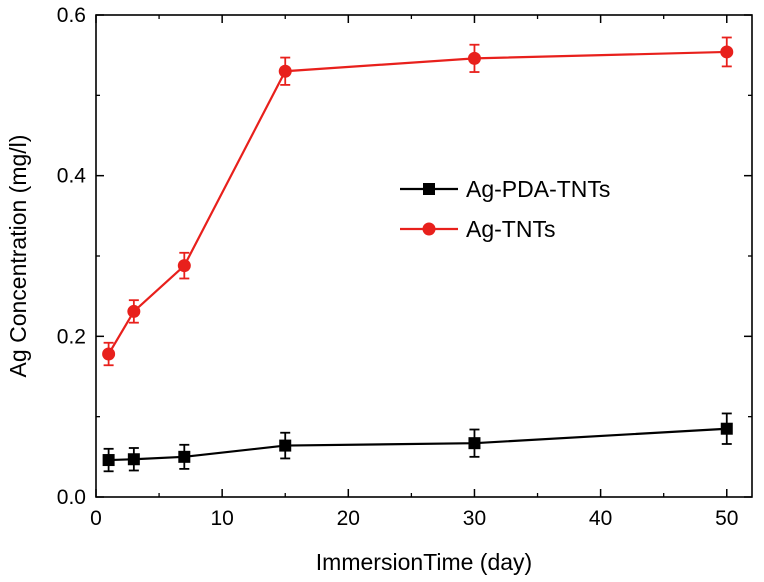 The image size is (764, 582). I want to click on x-tick-label: 30, so click(474, 518).